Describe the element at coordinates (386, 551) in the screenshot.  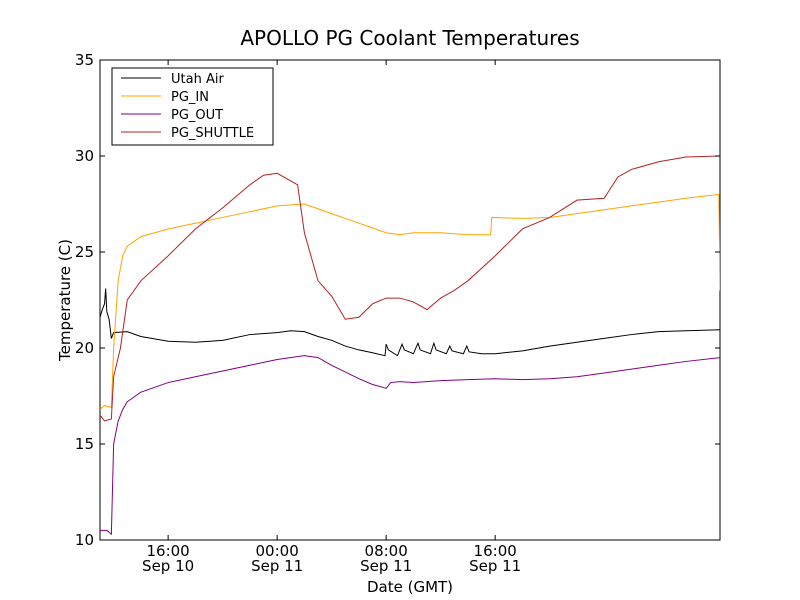
I see `x-tick-time-label: 08:00` at that location.